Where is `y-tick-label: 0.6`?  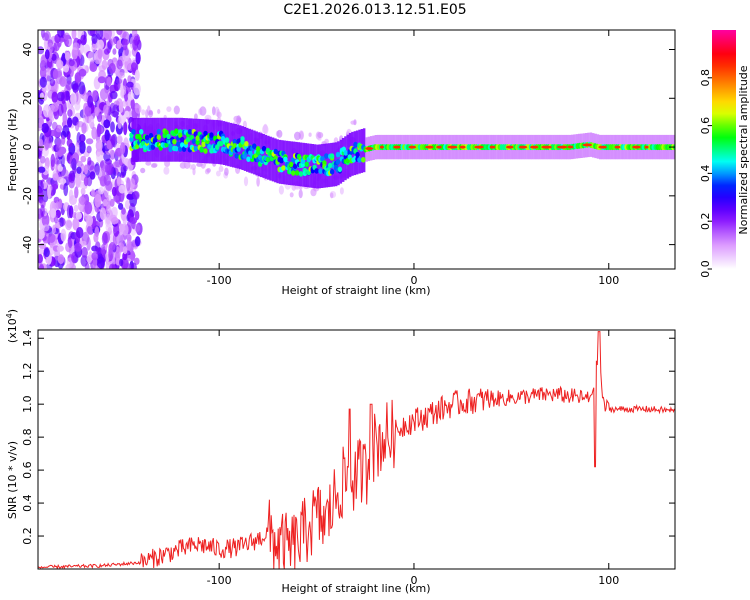
y-tick-label: 0.6 is located at coordinates (27, 470).